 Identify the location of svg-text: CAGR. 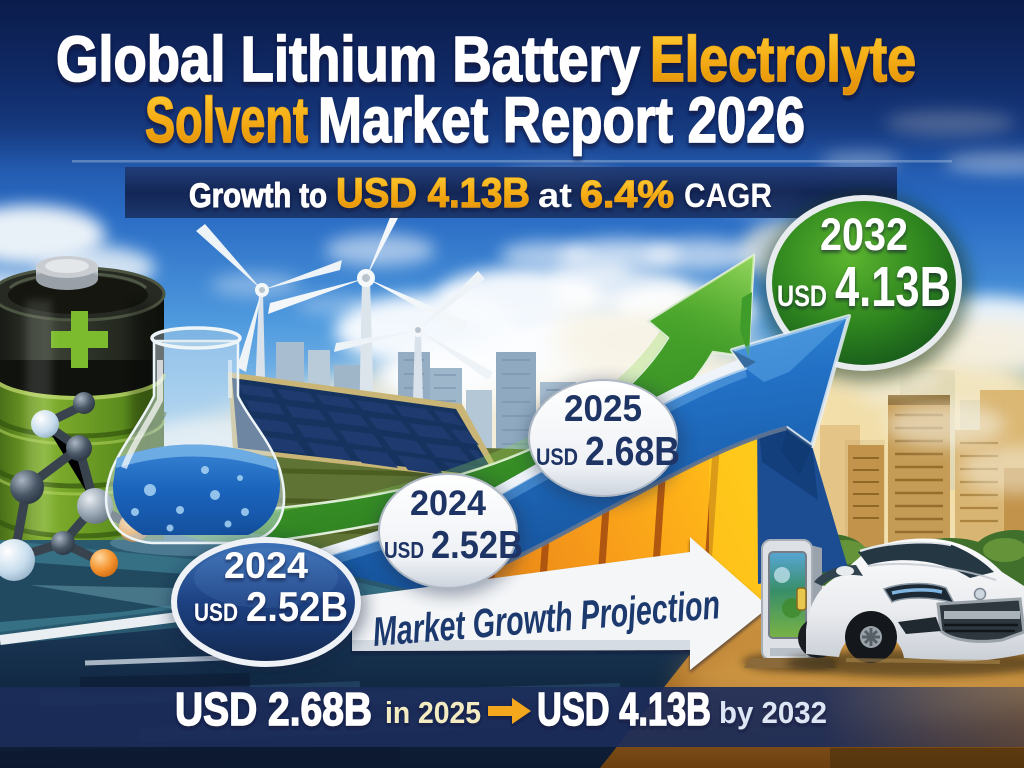
(728, 196).